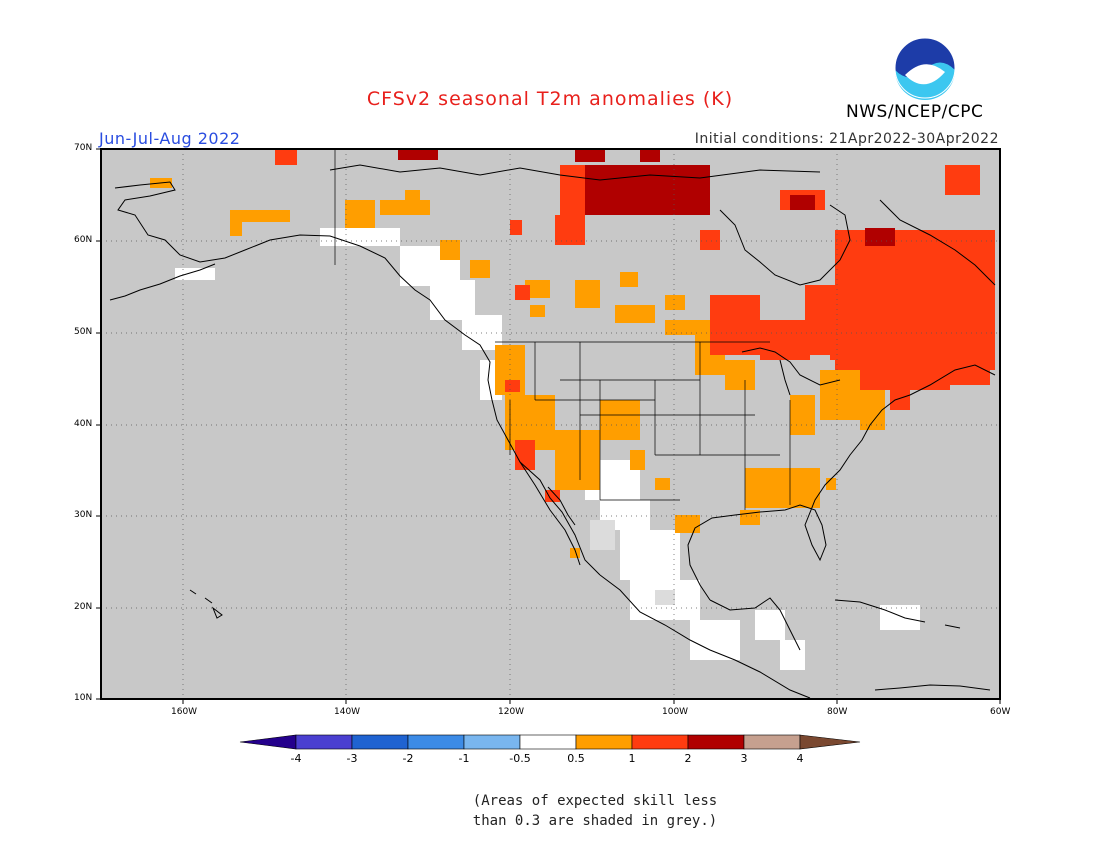 Image resolution: width=1100 pixels, height=850 pixels. Describe the element at coordinates (296, 758) in the screenshot. I see `colorbar-tick-label: -4` at that location.